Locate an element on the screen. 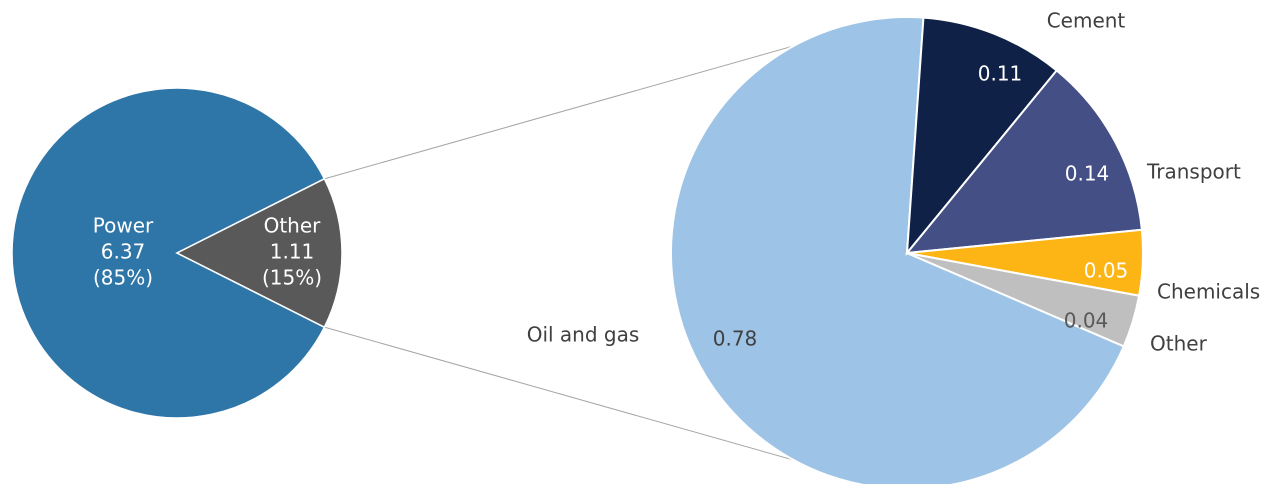 The image size is (1283, 484). category-label-transport-secondary: Transport is located at coordinates (1193, 172).